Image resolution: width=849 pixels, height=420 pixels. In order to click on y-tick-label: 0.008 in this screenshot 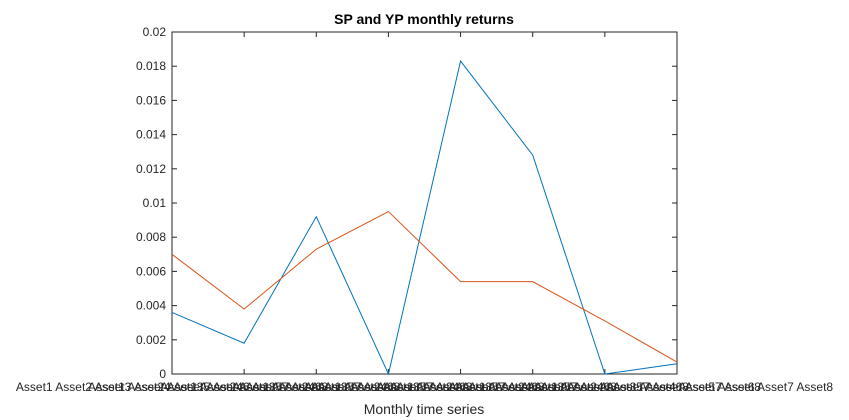, I will do `click(151, 237)`.